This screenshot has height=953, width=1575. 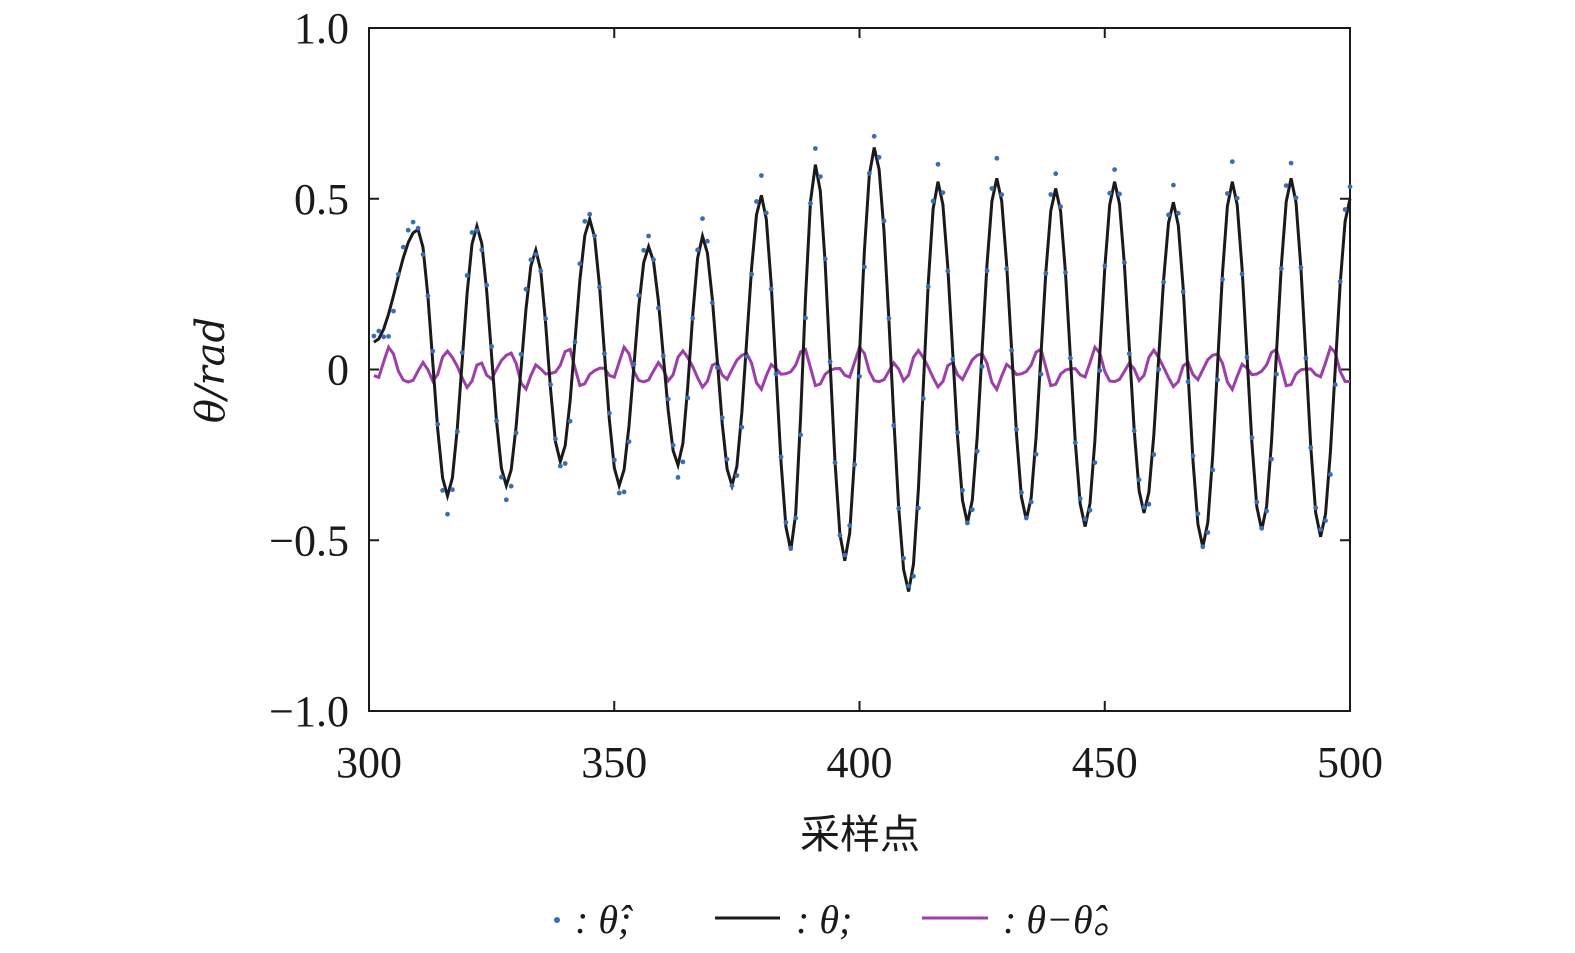 I want to click on legend: : θ̂; : θ; : θ−θ̂。, so click(x=843, y=919).